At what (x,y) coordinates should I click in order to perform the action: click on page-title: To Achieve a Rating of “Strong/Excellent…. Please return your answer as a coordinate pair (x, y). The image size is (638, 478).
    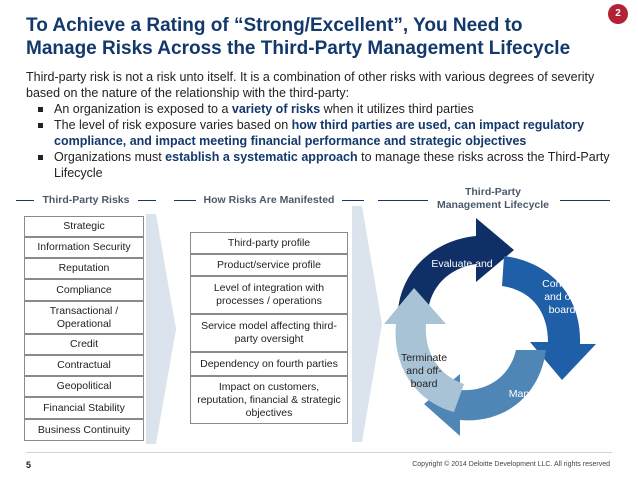
    Looking at the image, I should click on (298, 37).